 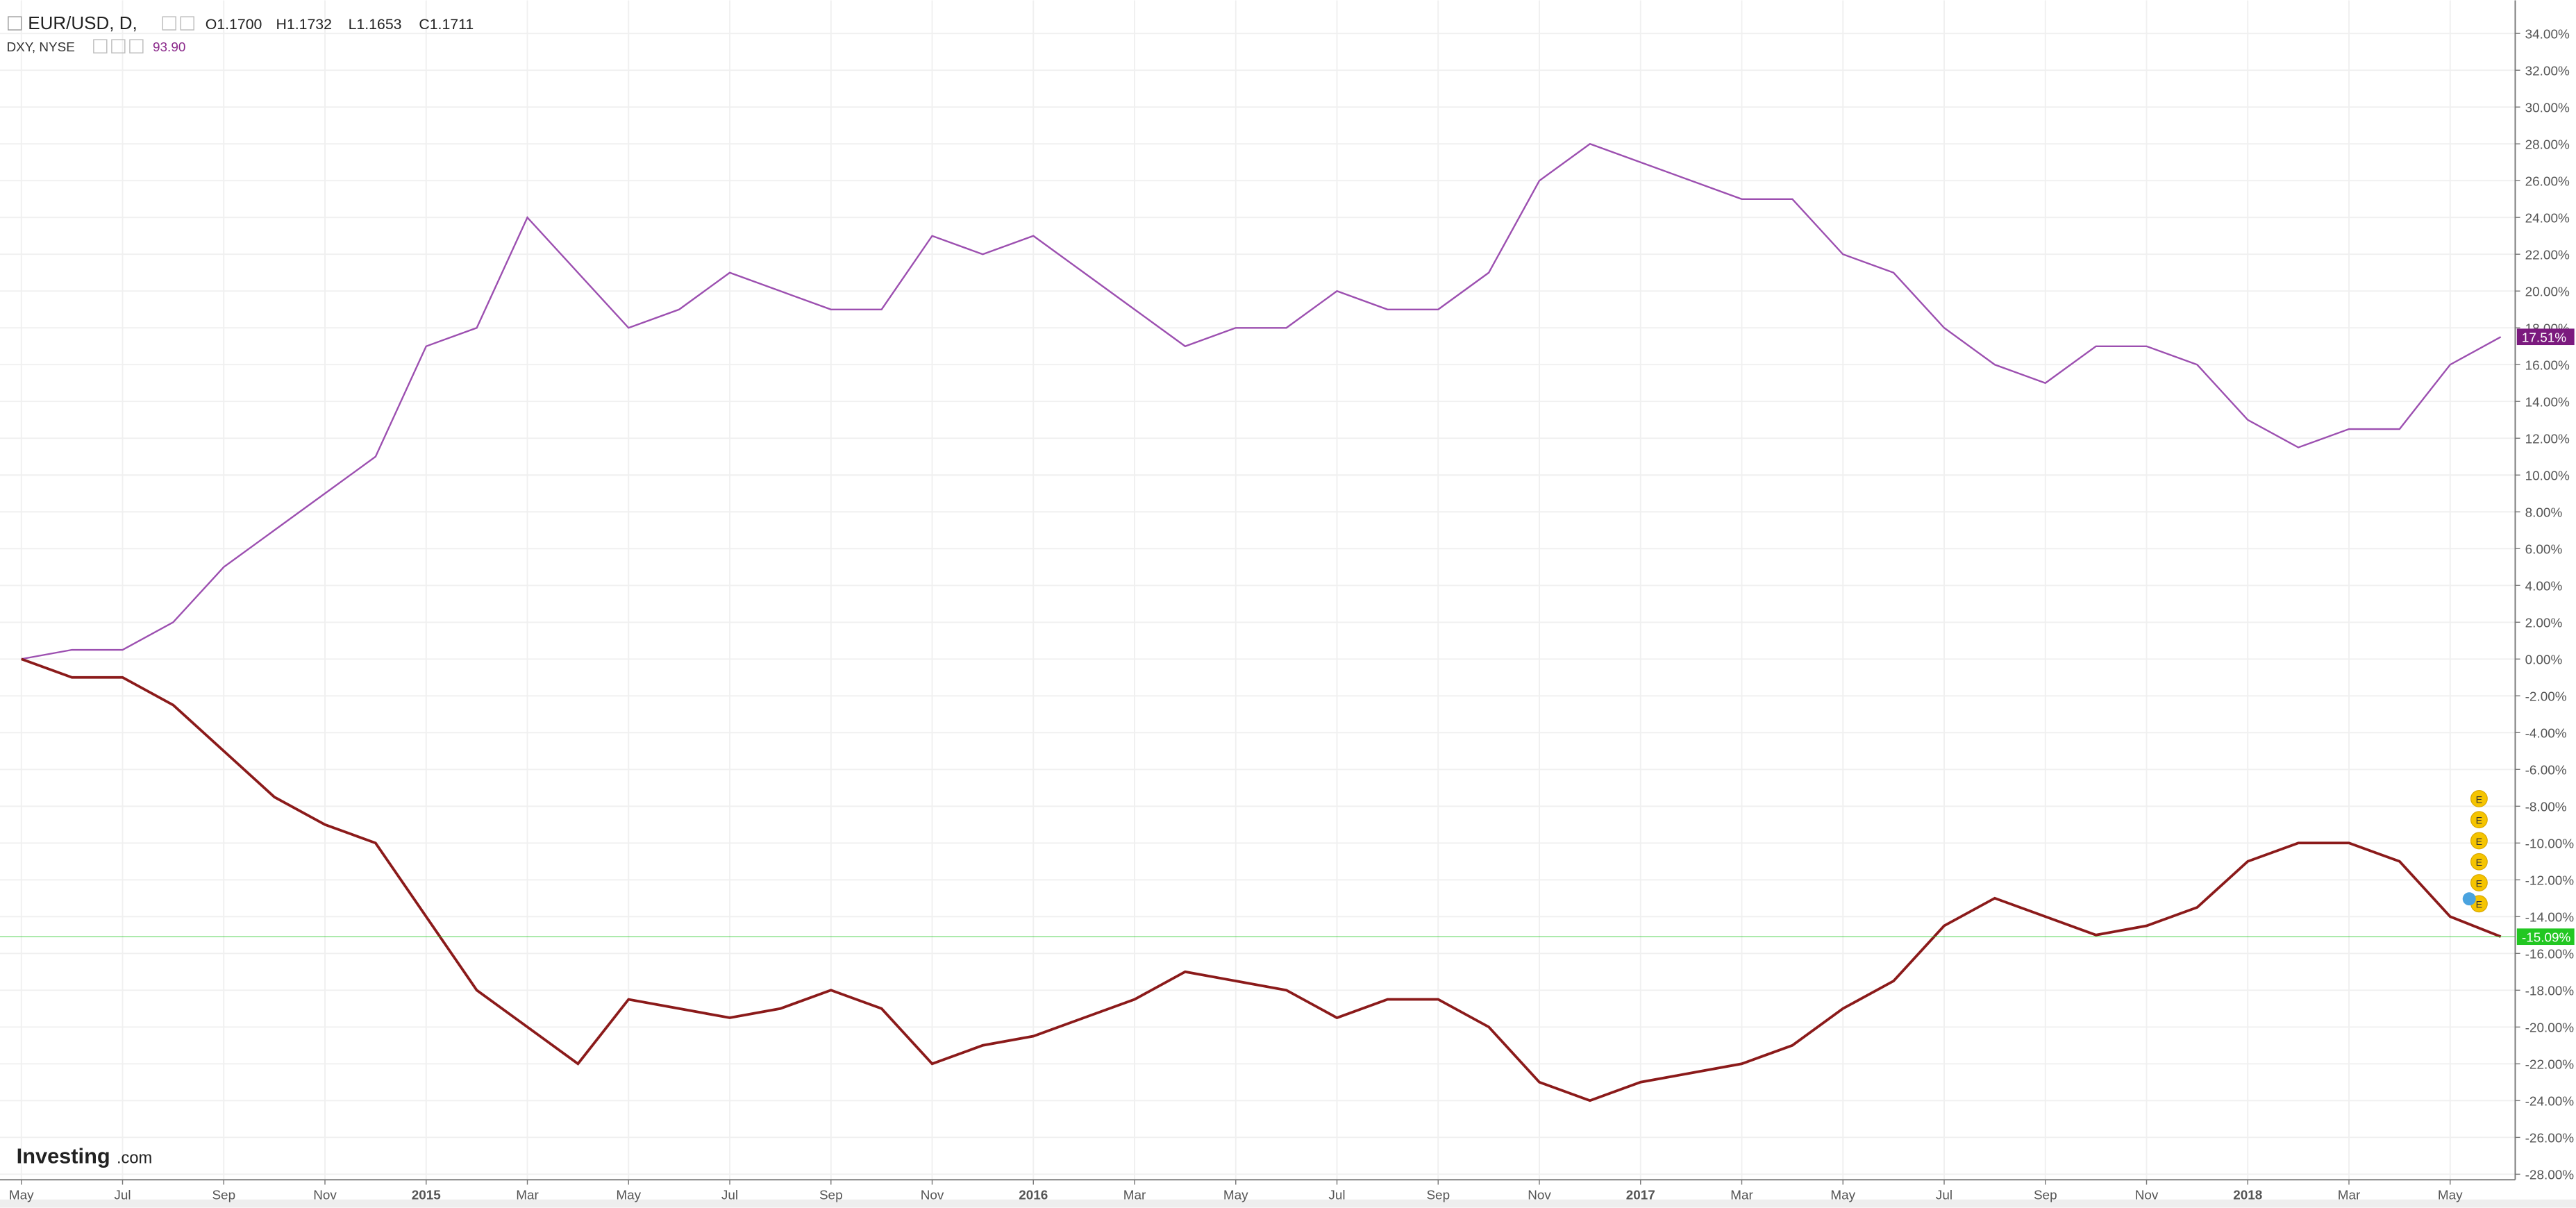 What do you see at coordinates (2550, 1175) in the screenshot?
I see `y-tick-label: -28.00%` at bounding box center [2550, 1175].